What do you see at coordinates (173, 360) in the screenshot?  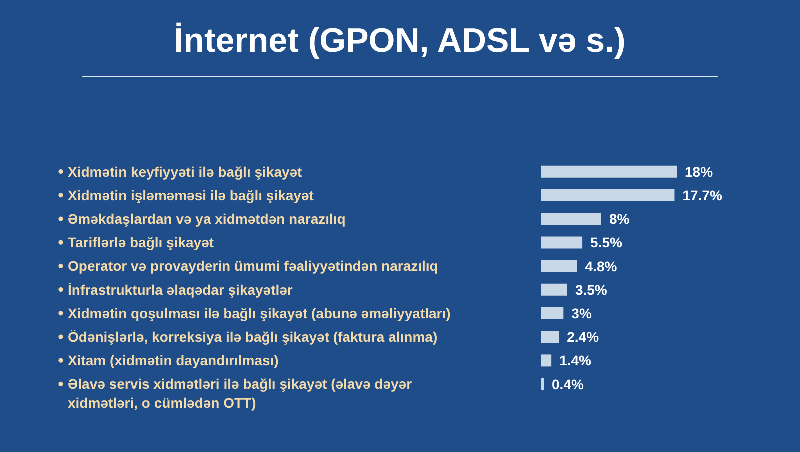 I see `y-tick-label: Xitam (xidmətin dayandırılması)` at bounding box center [173, 360].